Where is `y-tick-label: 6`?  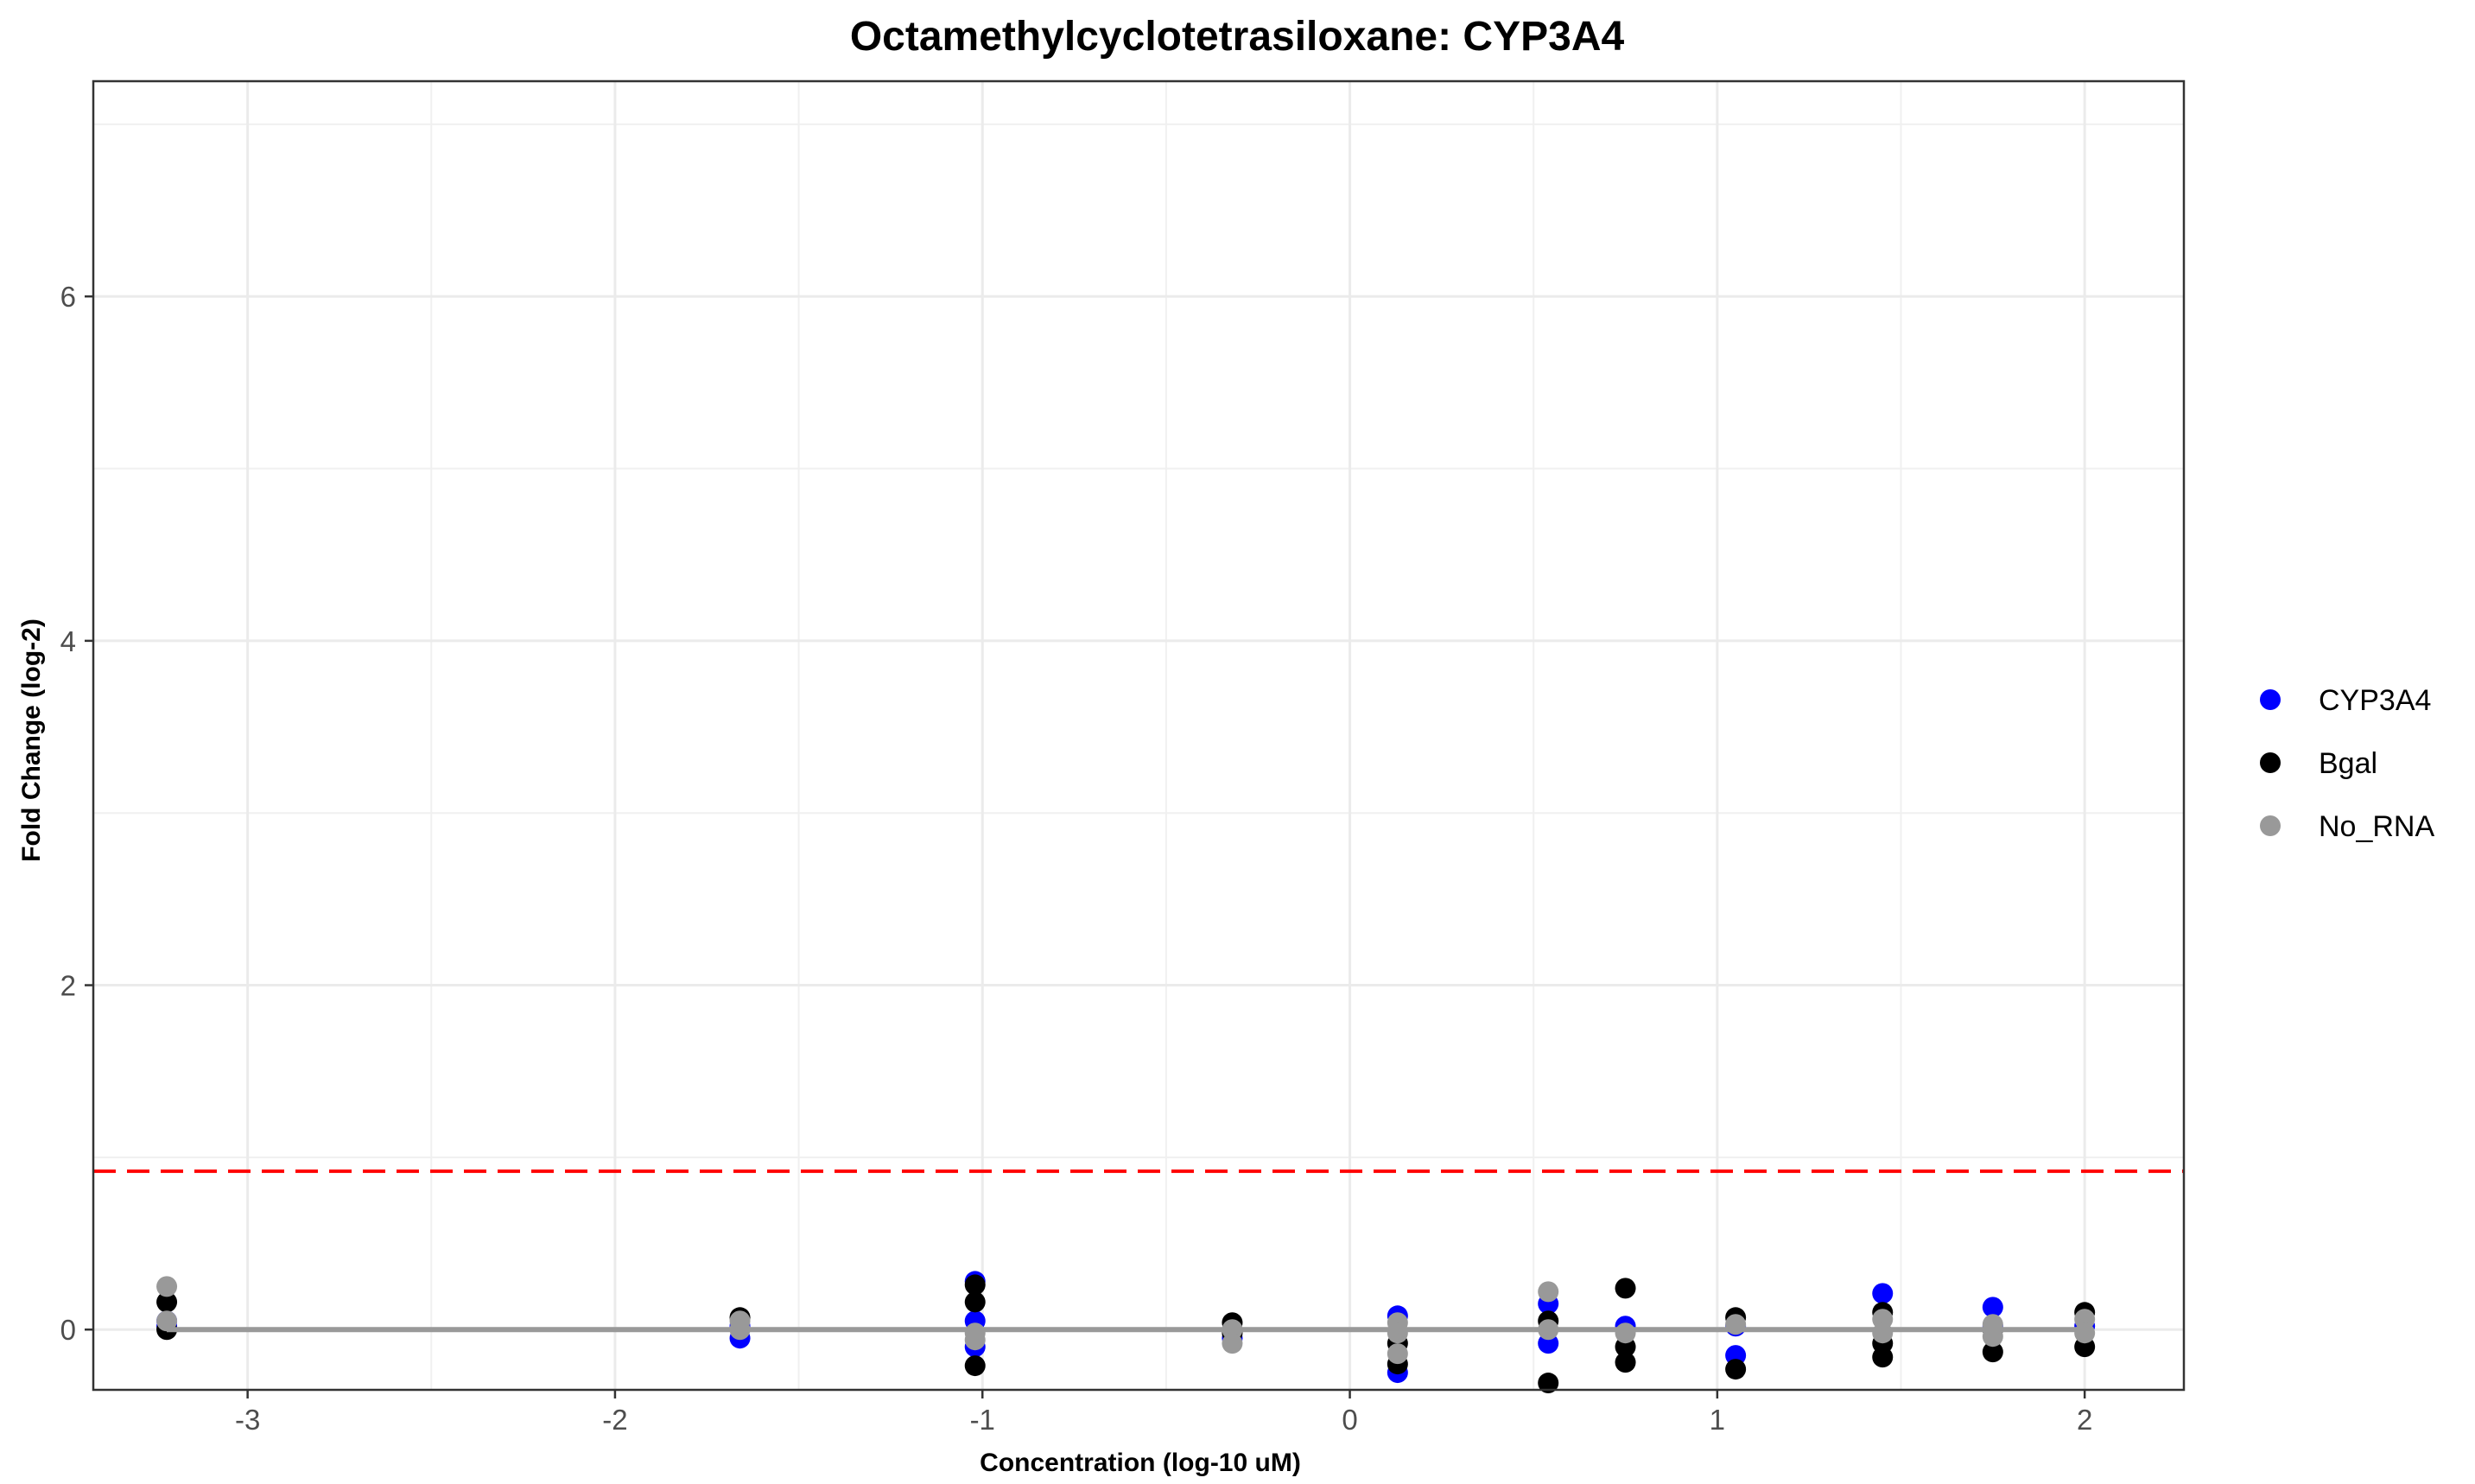 y-tick-label: 6 is located at coordinates (68, 297).